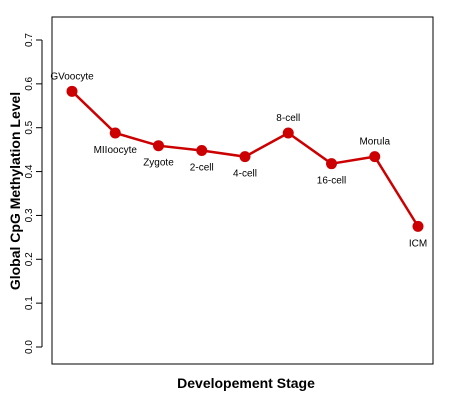  What do you see at coordinates (29, 127) in the screenshot?
I see `y-tick-label: 0.5` at bounding box center [29, 127].